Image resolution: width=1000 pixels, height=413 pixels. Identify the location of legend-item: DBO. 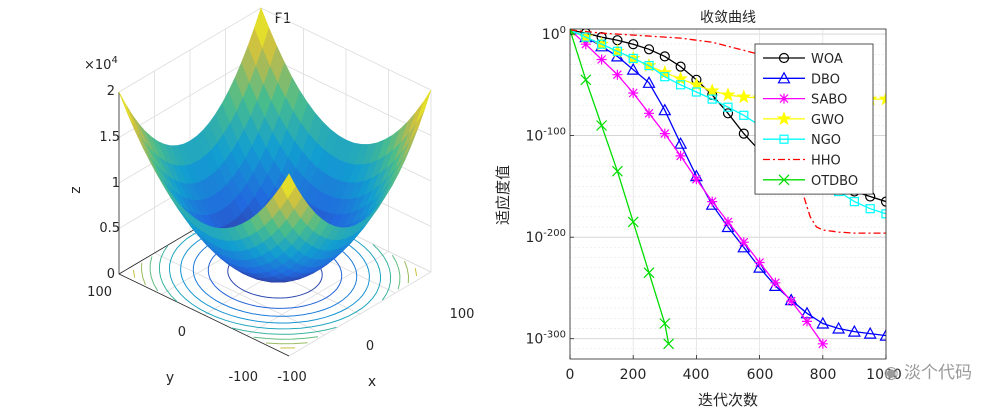
(801, 79).